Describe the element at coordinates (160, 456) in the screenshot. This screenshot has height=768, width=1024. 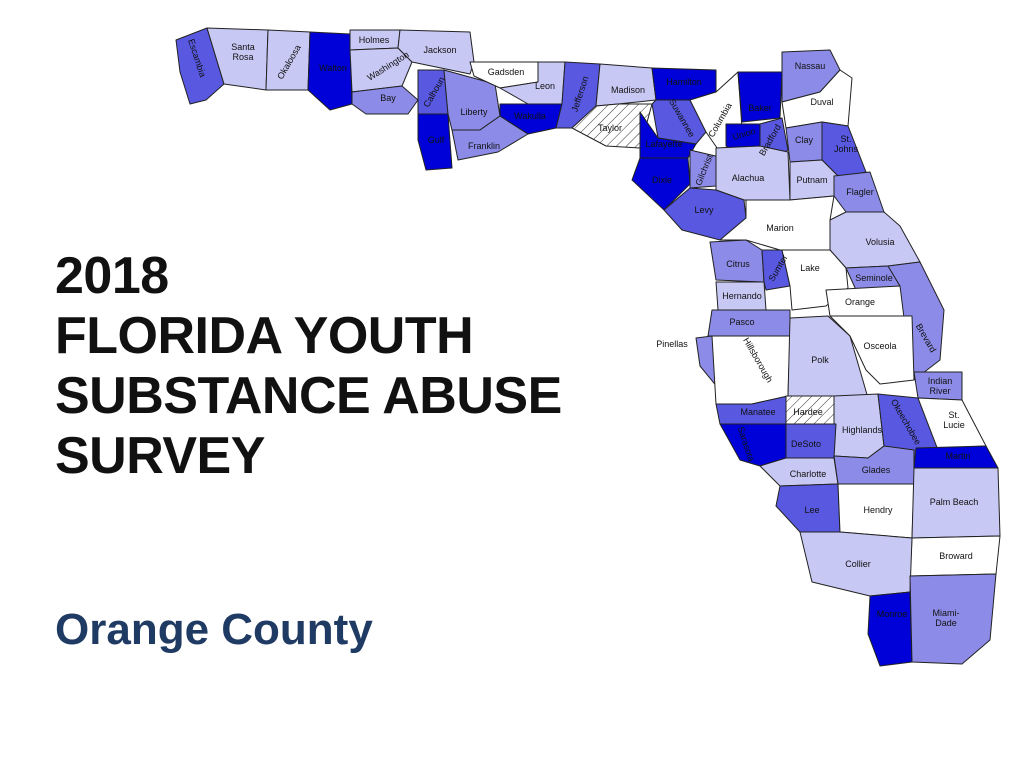
I see `title-line-survey: SURVEY` at that location.